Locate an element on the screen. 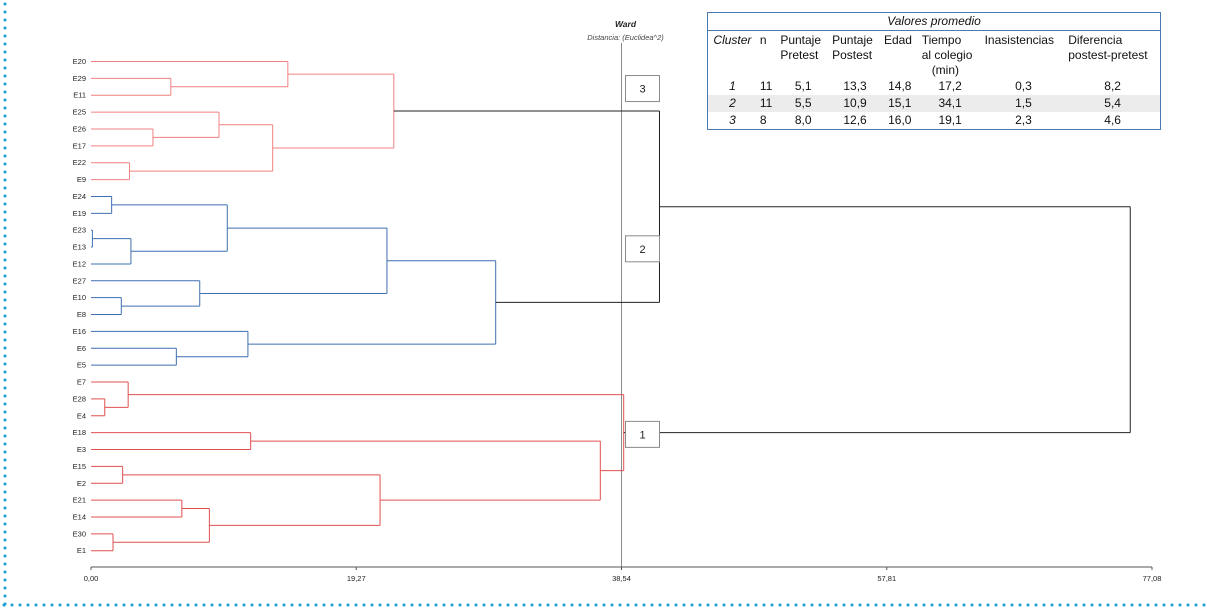 This screenshot has height=610, width=1207. table-row: 3 8 8,0 12,6 16,0 19,1 2,3 4,6 is located at coordinates (934, 120).